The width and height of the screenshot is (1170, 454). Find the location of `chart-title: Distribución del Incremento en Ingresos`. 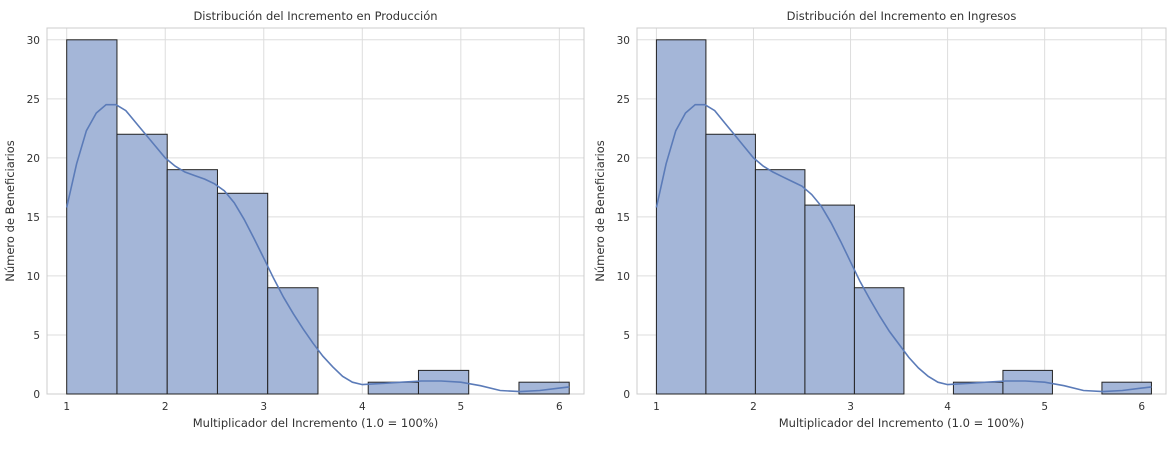

chart-title: Distribución del Incremento en Ingresos is located at coordinates (902, 16).